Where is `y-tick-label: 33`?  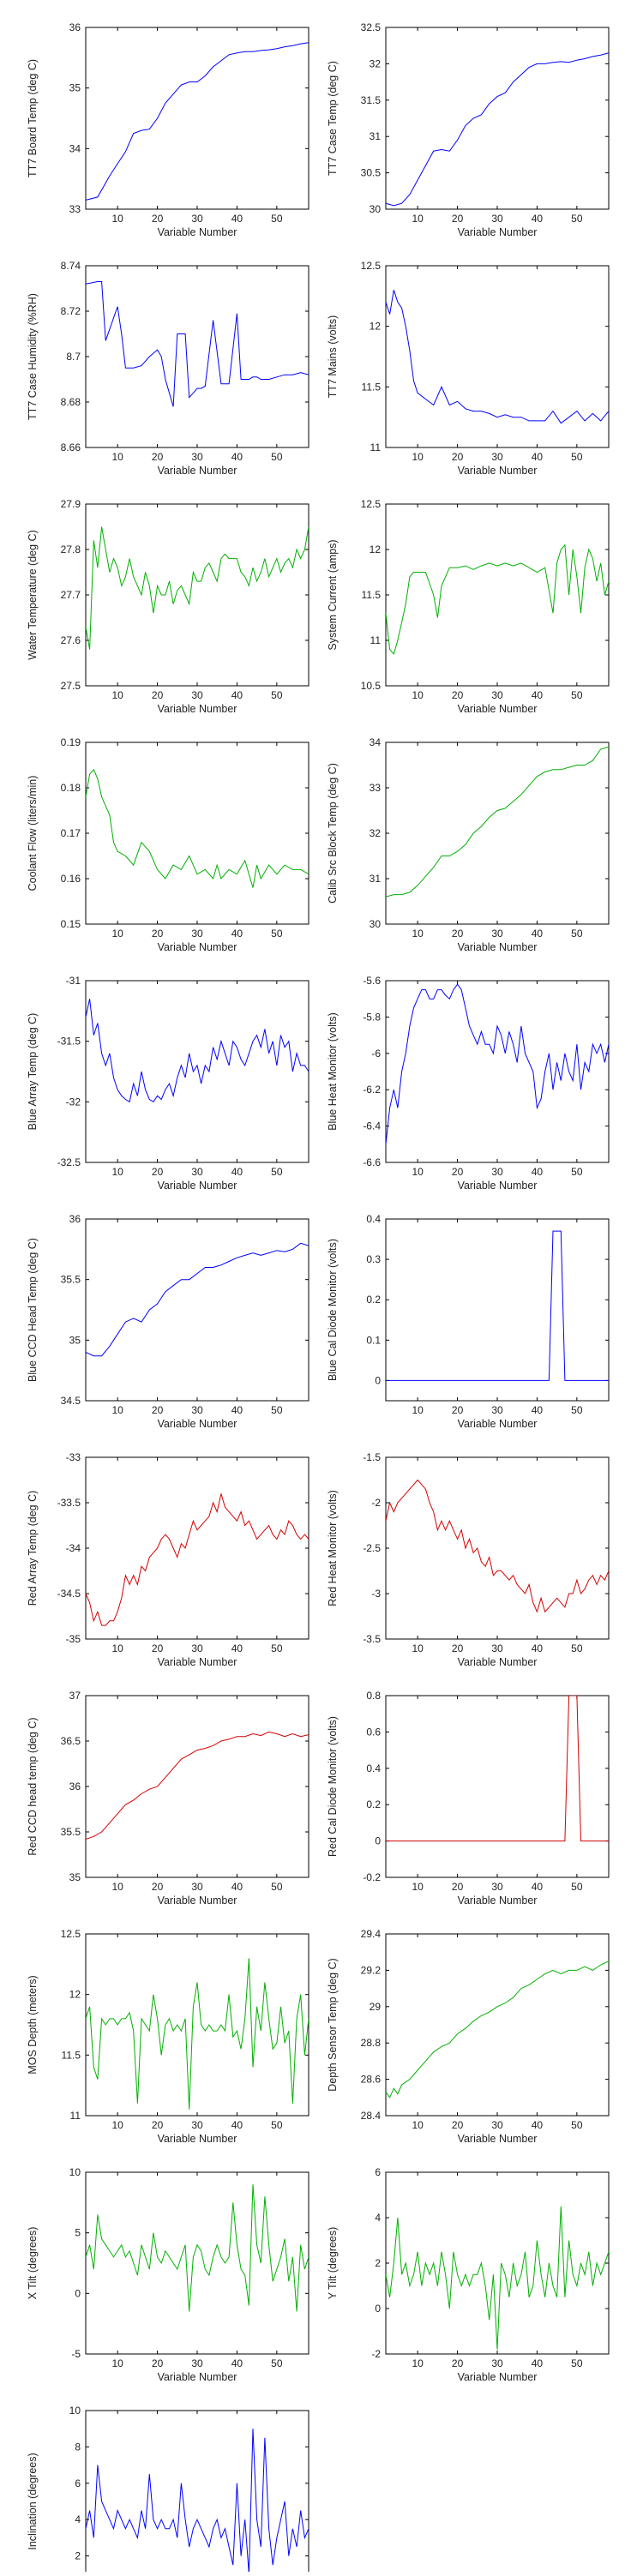 y-tick-label: 33 is located at coordinates (75, 209).